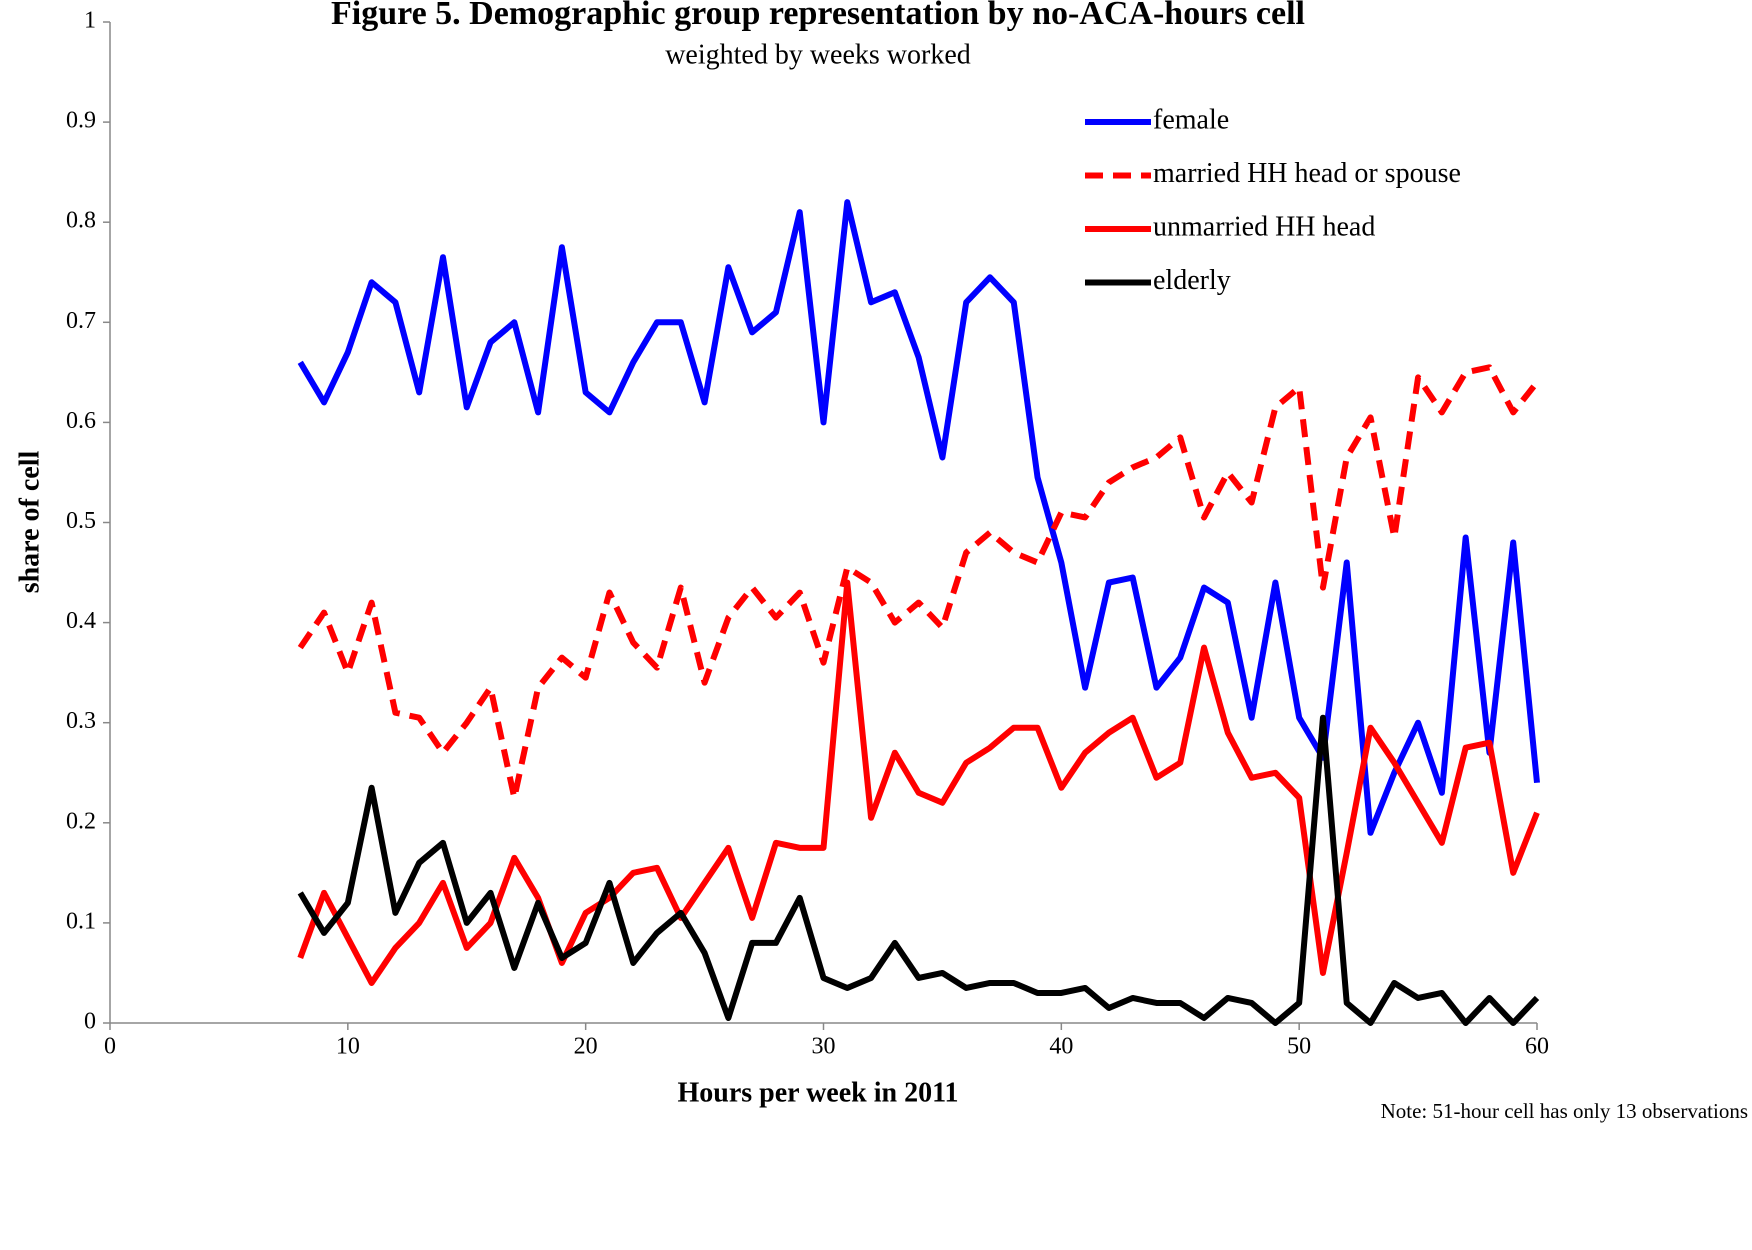 Image resolution: width=1752 pixels, height=1250 pixels. I want to click on x-tick-label: 30, so click(824, 1047).